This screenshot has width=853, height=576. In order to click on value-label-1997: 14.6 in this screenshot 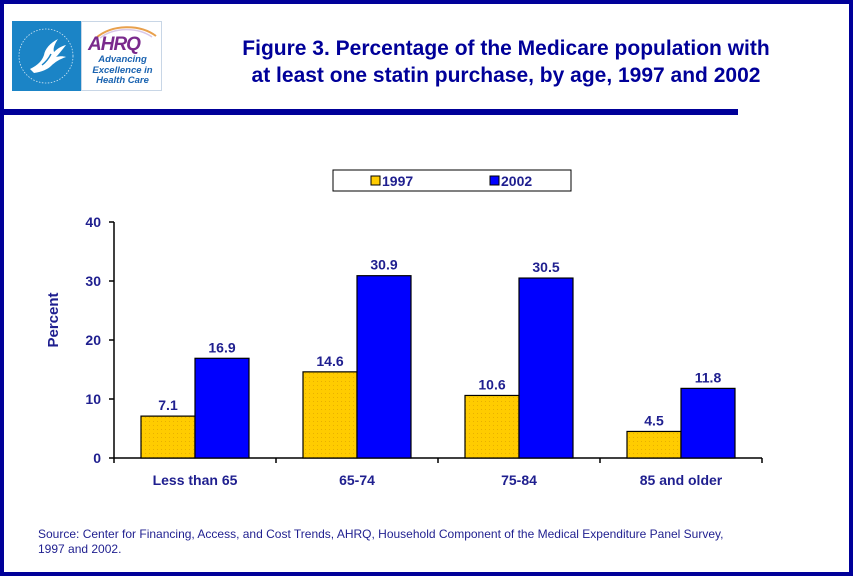, I will do `click(329, 361)`.